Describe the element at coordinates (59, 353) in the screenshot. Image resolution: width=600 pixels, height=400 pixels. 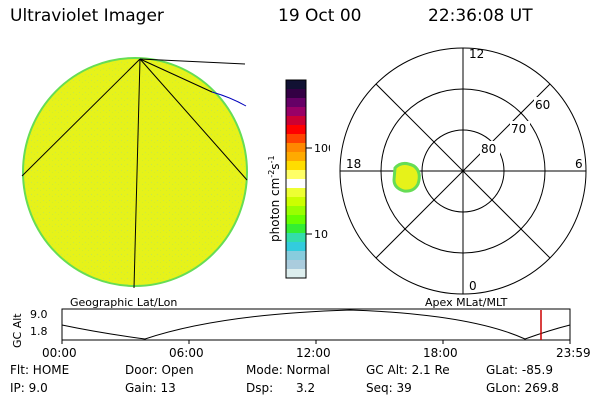
I see `alt-xtick-0000: 00:00` at that location.